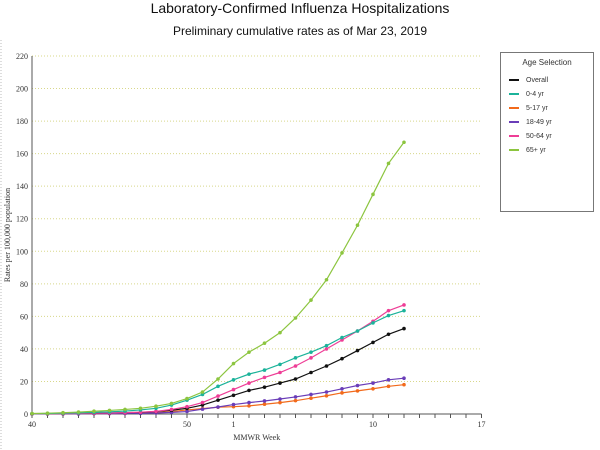 The height and width of the screenshot is (450, 600). What do you see at coordinates (24, 349) in the screenshot?
I see `y-tick-label: 40` at bounding box center [24, 349].